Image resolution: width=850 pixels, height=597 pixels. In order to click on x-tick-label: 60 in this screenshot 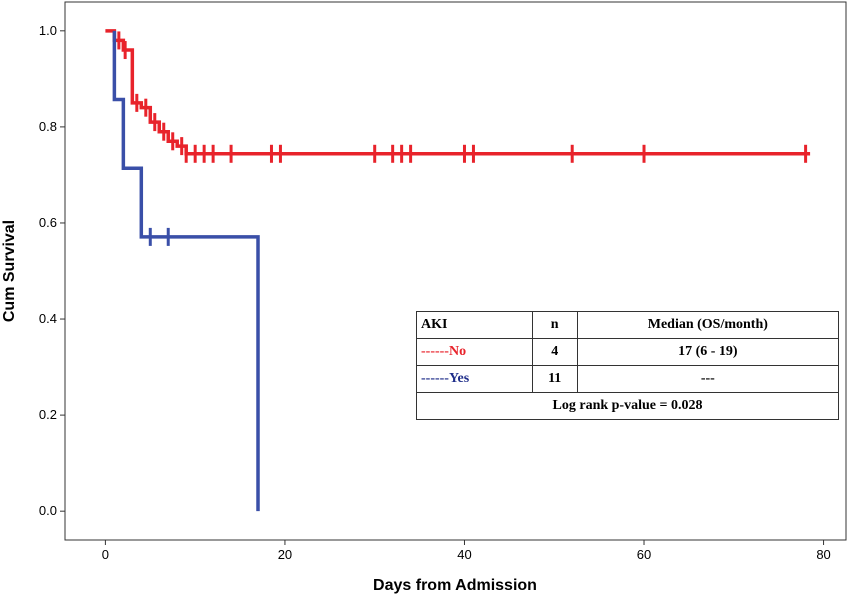, I will do `click(644, 554)`.